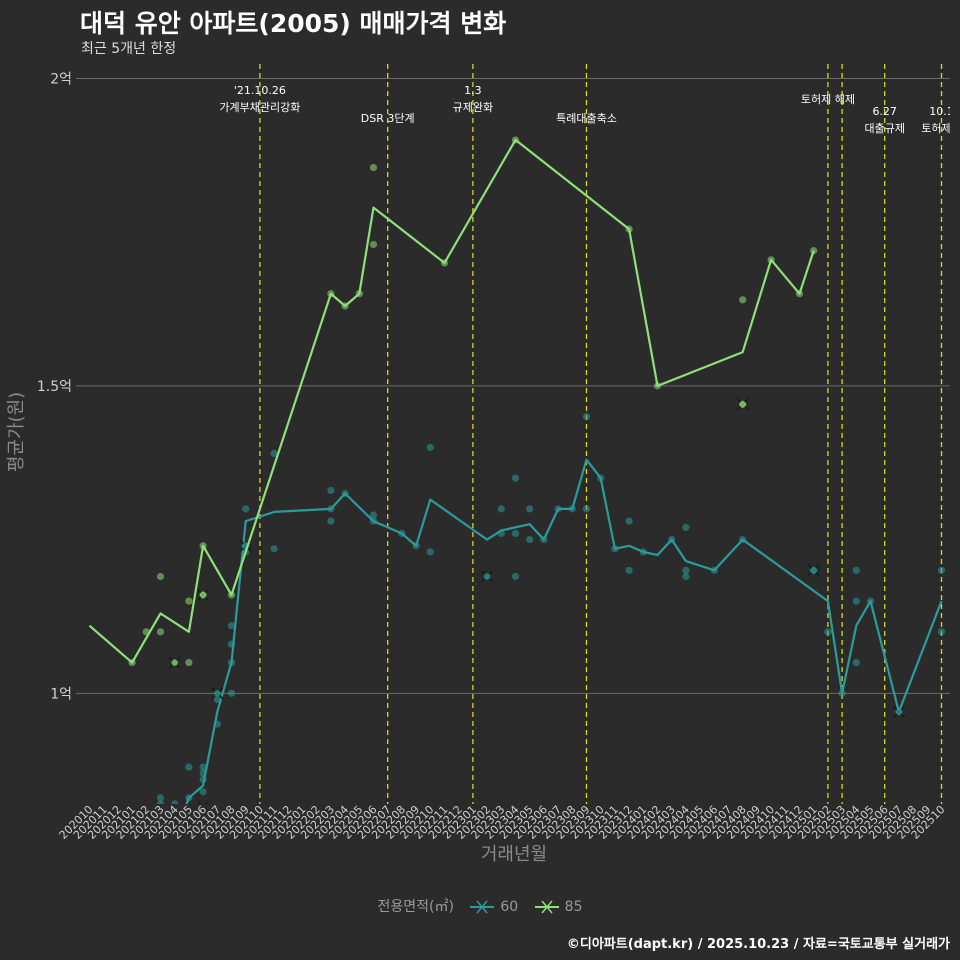 The image size is (960, 960). What do you see at coordinates (388, 118) in the screenshot?
I see `event-label: DSR 3단계` at bounding box center [388, 118].